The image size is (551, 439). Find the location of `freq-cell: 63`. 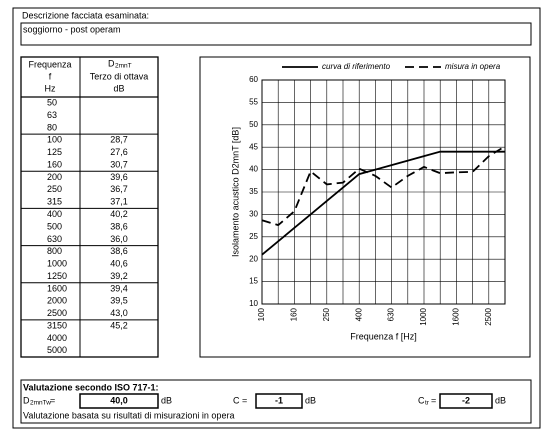

freq-cell: 63 is located at coordinates (52, 115).